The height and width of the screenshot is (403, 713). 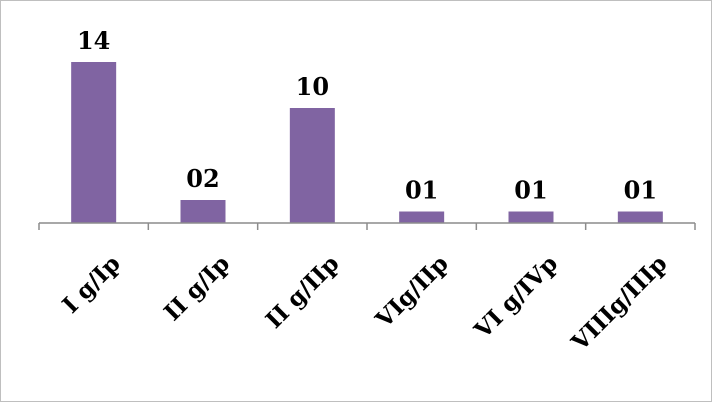 What do you see at coordinates (530, 190) in the screenshot?
I see `data-label-4: 01` at bounding box center [530, 190].